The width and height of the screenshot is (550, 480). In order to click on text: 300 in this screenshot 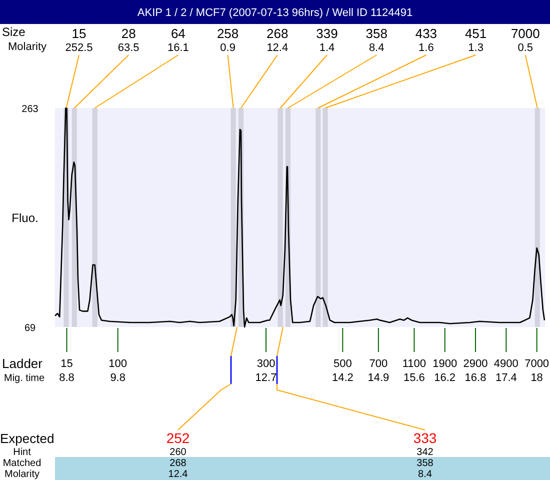, I will do `click(266, 364)`.